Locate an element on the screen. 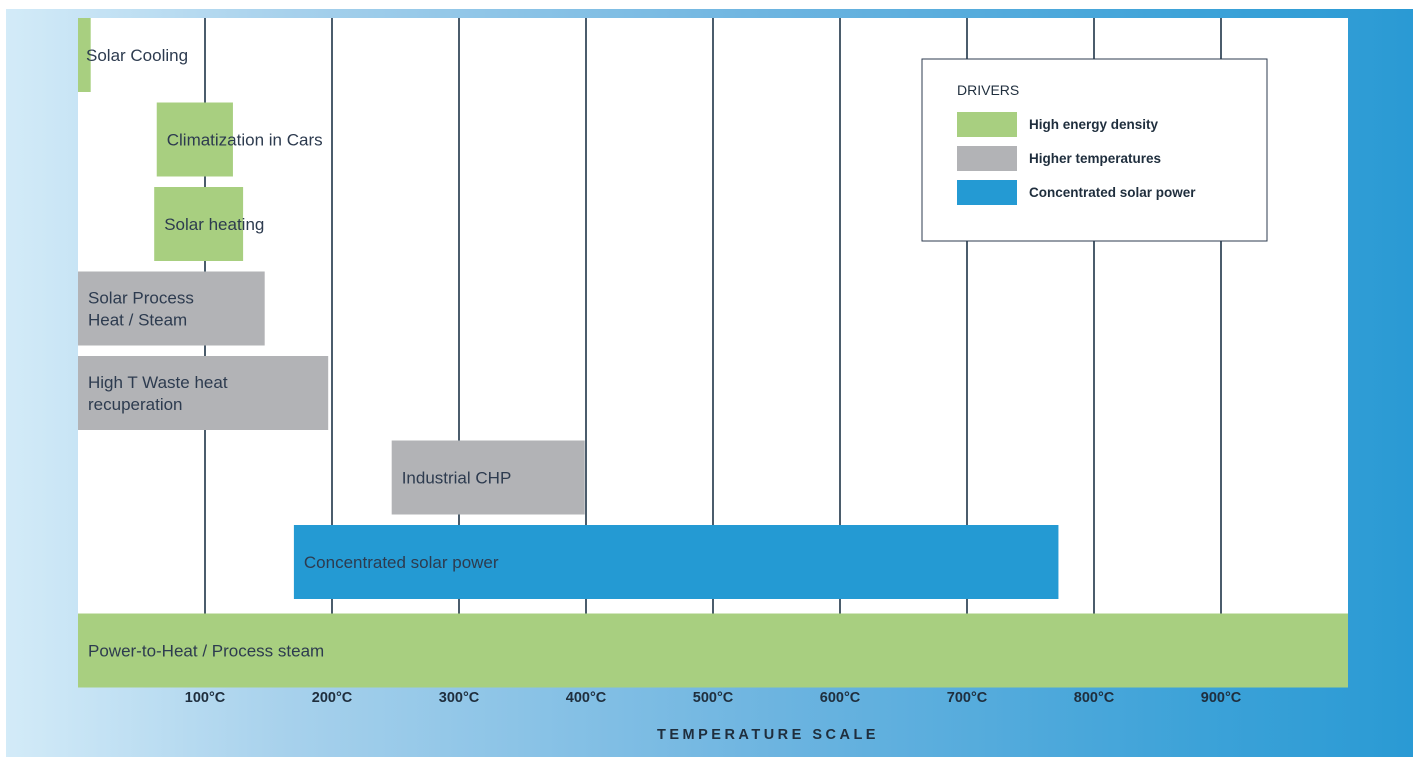 The height and width of the screenshot is (757, 1419). x-tick-label: 400°C is located at coordinates (586, 698).